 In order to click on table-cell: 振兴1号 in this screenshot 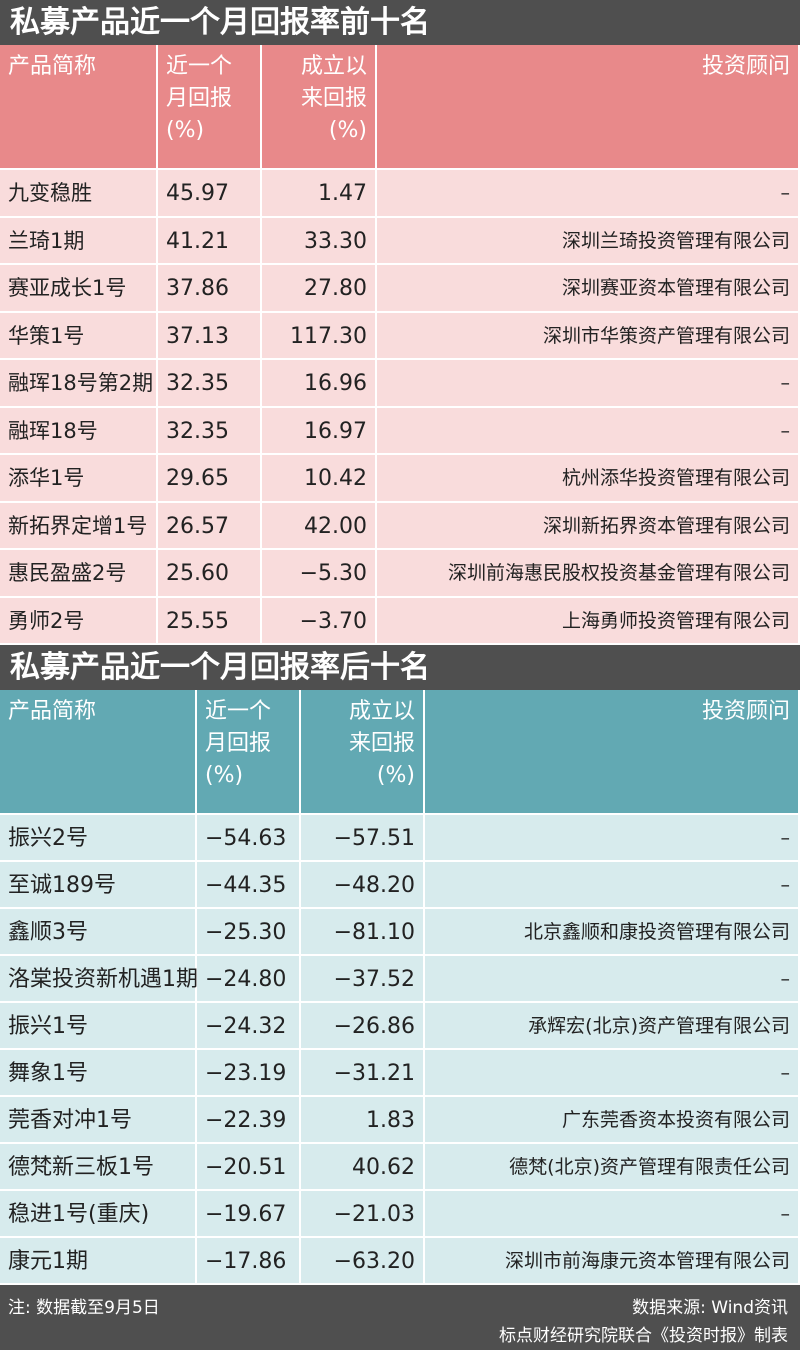, I will do `click(98, 1026)`.